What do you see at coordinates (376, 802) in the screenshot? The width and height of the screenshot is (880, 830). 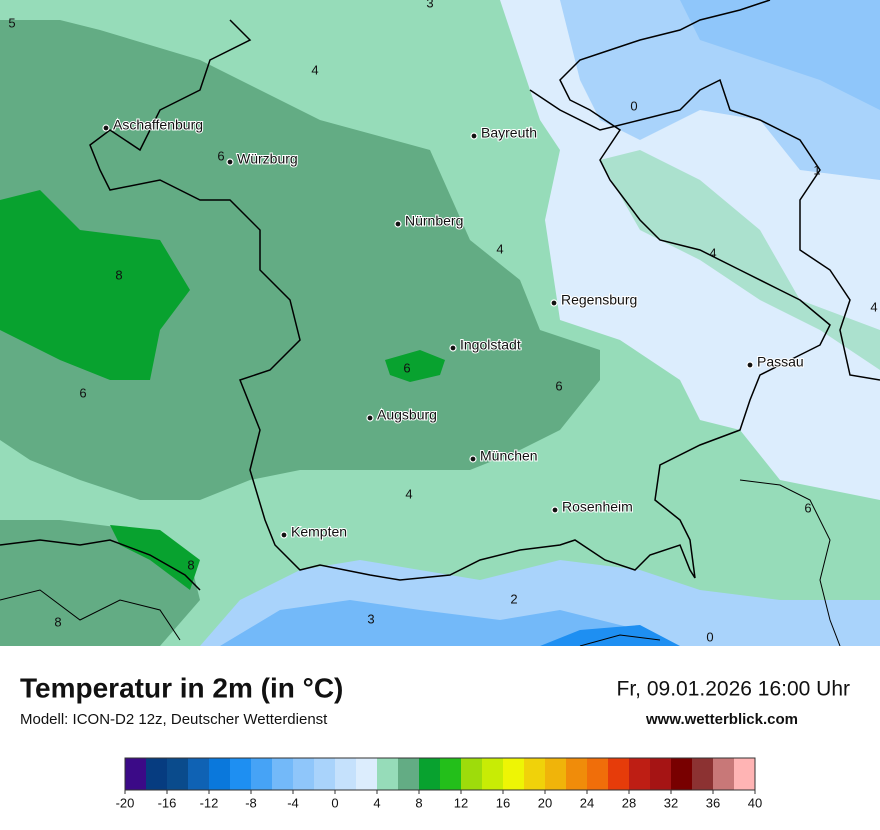 I see `colorbar-tick-label: 4` at bounding box center [376, 802].